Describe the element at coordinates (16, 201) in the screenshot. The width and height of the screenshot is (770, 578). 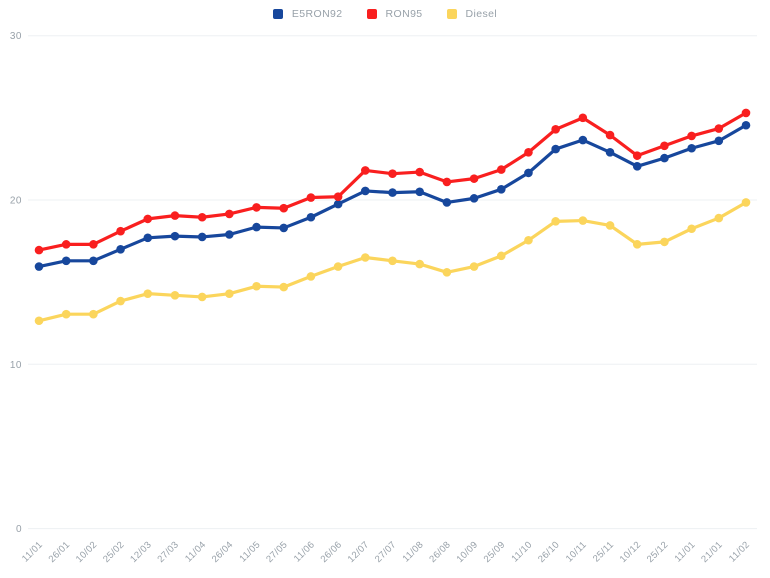
I see `y-axis-tick-label: 20` at that location.